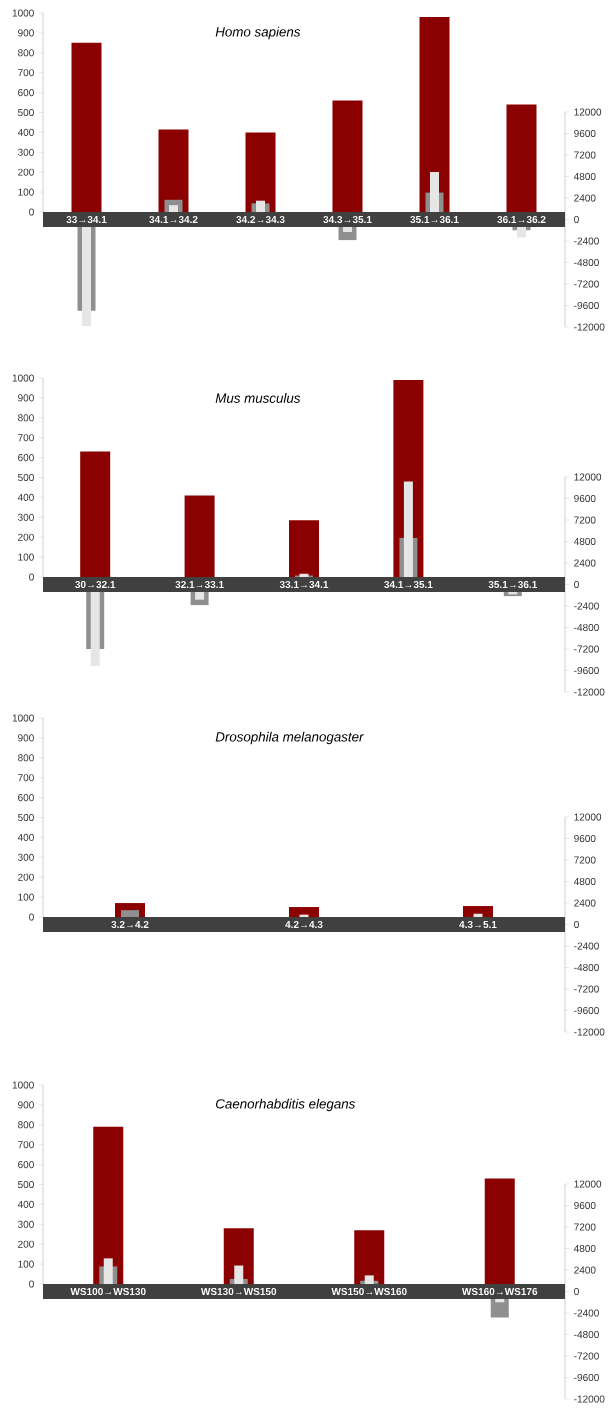 The height and width of the screenshot is (1409, 610). What do you see at coordinates (95, 584) in the screenshot?
I see `x-tick-label: 30→32.1` at bounding box center [95, 584].